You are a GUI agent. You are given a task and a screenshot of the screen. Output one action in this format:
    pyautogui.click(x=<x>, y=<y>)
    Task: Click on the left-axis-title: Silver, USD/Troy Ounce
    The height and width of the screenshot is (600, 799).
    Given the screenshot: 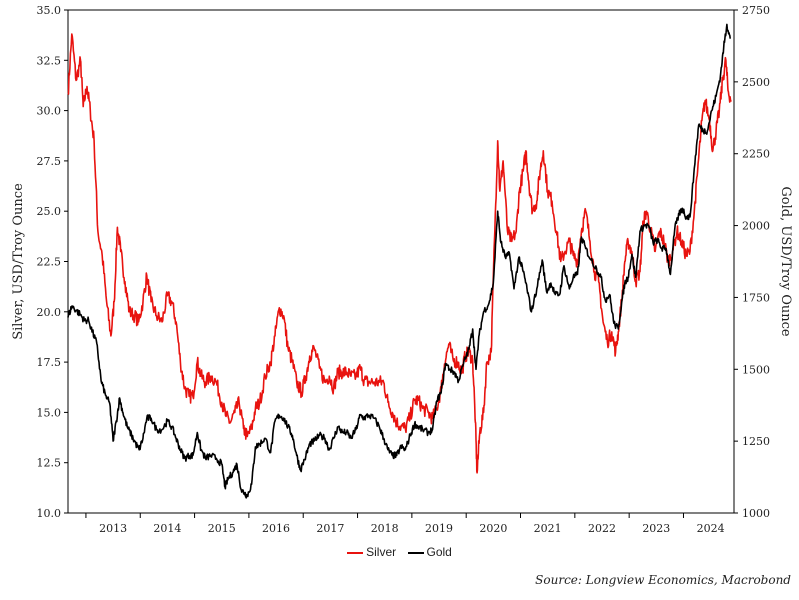 What is the action you would take?
    pyautogui.click(x=18, y=261)
    